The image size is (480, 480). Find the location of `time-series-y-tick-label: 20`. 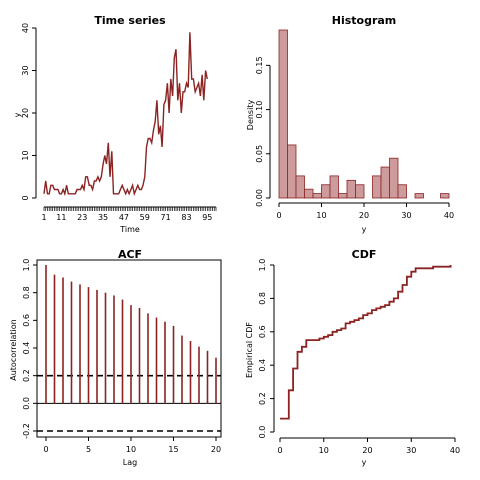

time-series-y-tick-label: 20 is located at coordinates (25, 113).